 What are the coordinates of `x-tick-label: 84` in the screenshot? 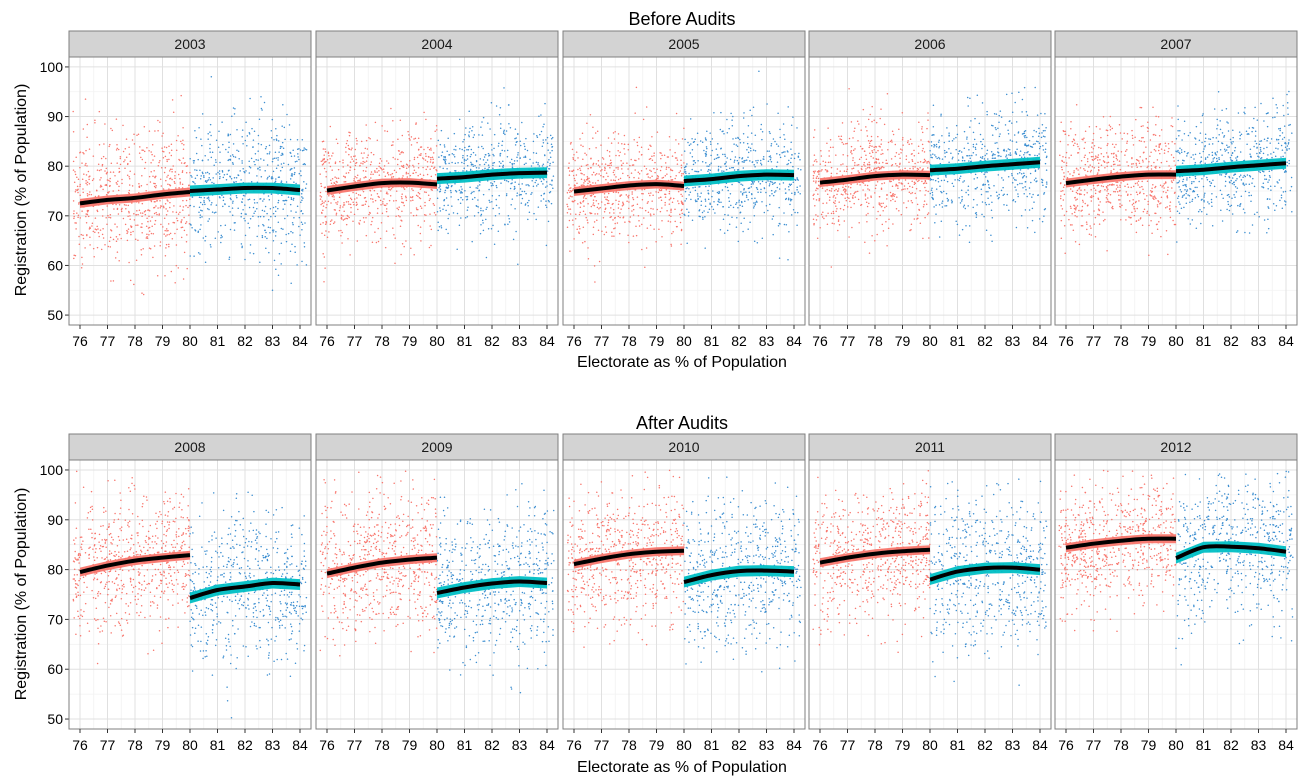 It's located at (547, 341).